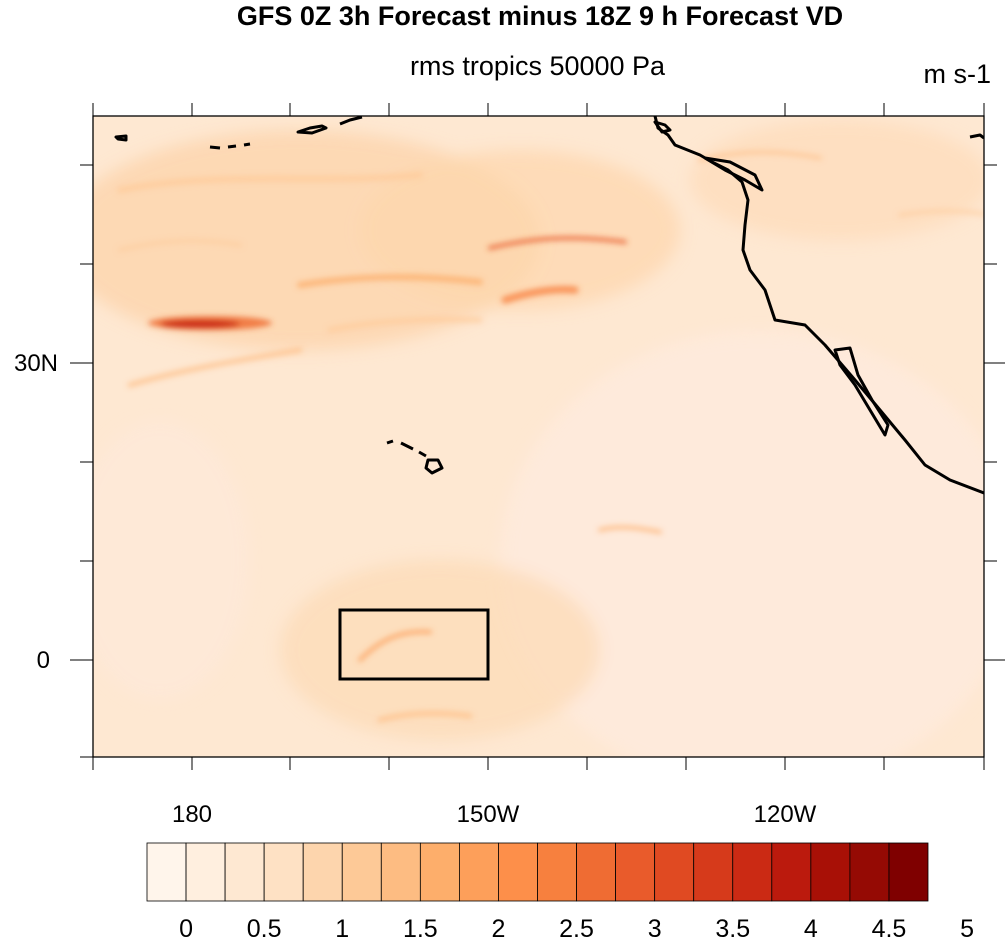 The height and width of the screenshot is (944, 1005). I want to click on colorbar-label: 2.5, so click(576, 929).